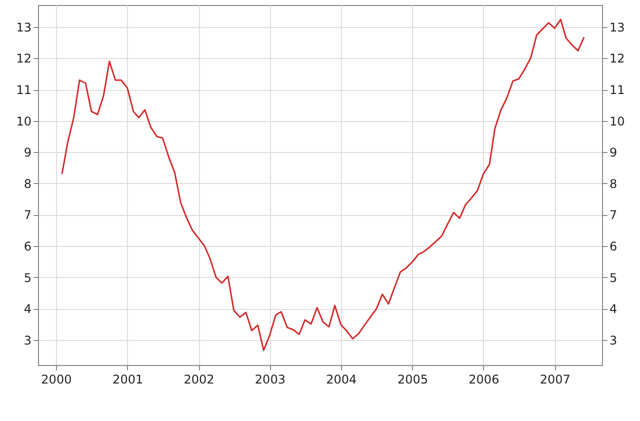  I want to click on x-tick-label: 2005, so click(412, 379).